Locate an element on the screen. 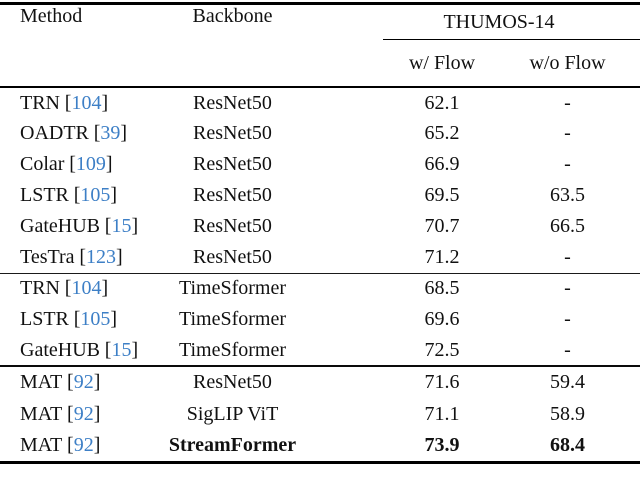 Image resolution: width=640 pixels, height=479 pixels. wo-flow-value: 68.4 is located at coordinates (567, 444).